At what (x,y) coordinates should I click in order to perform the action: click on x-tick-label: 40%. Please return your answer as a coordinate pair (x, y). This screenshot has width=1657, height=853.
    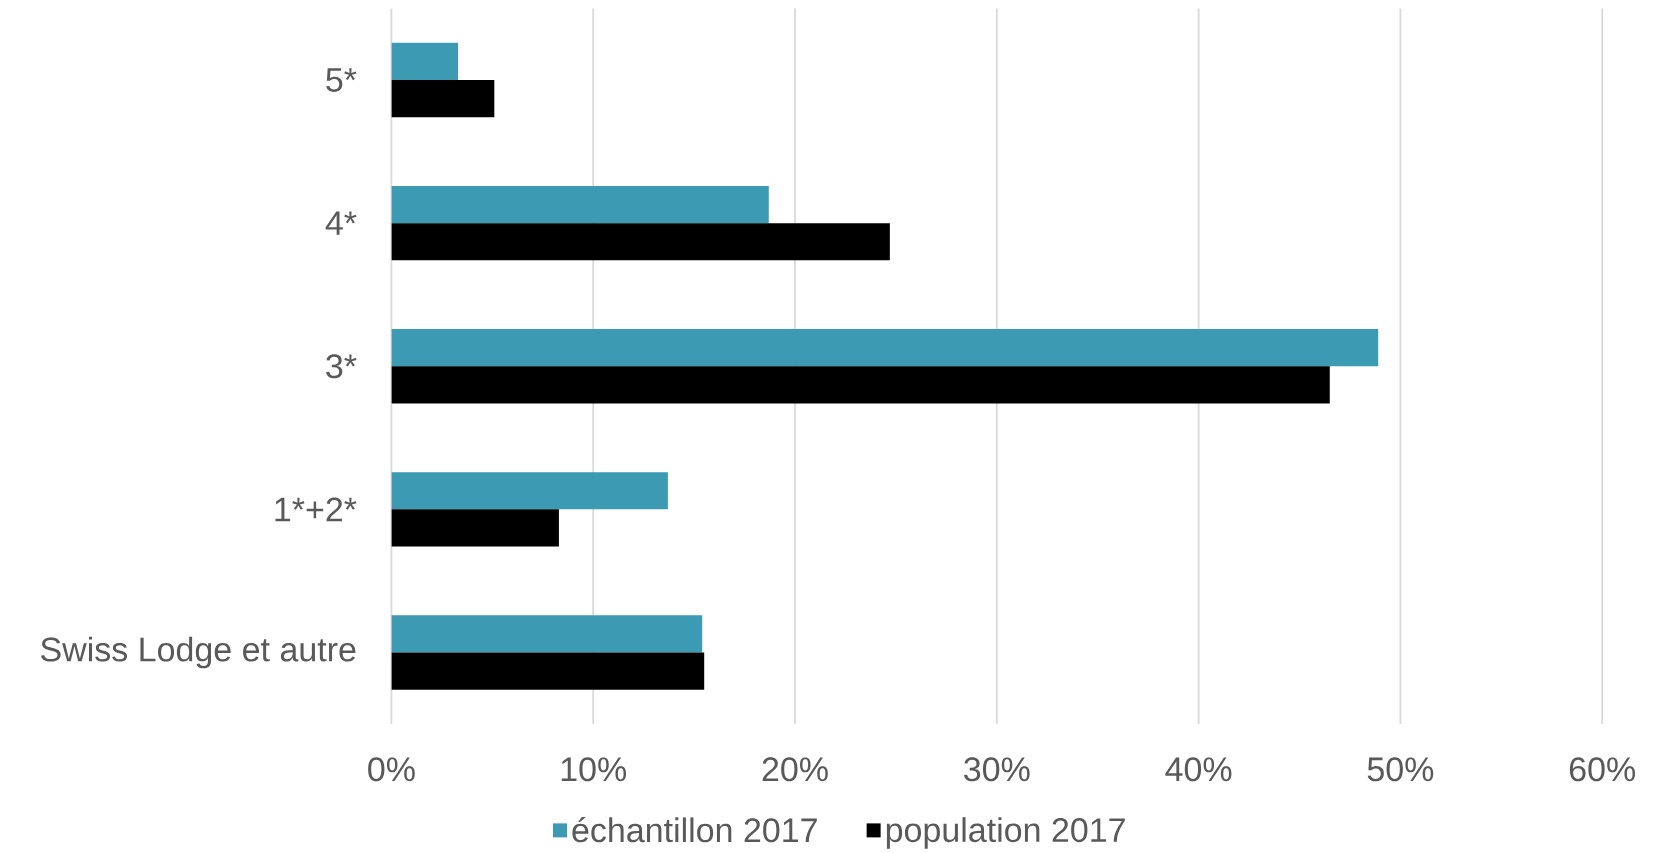
    Looking at the image, I should click on (1198, 769).